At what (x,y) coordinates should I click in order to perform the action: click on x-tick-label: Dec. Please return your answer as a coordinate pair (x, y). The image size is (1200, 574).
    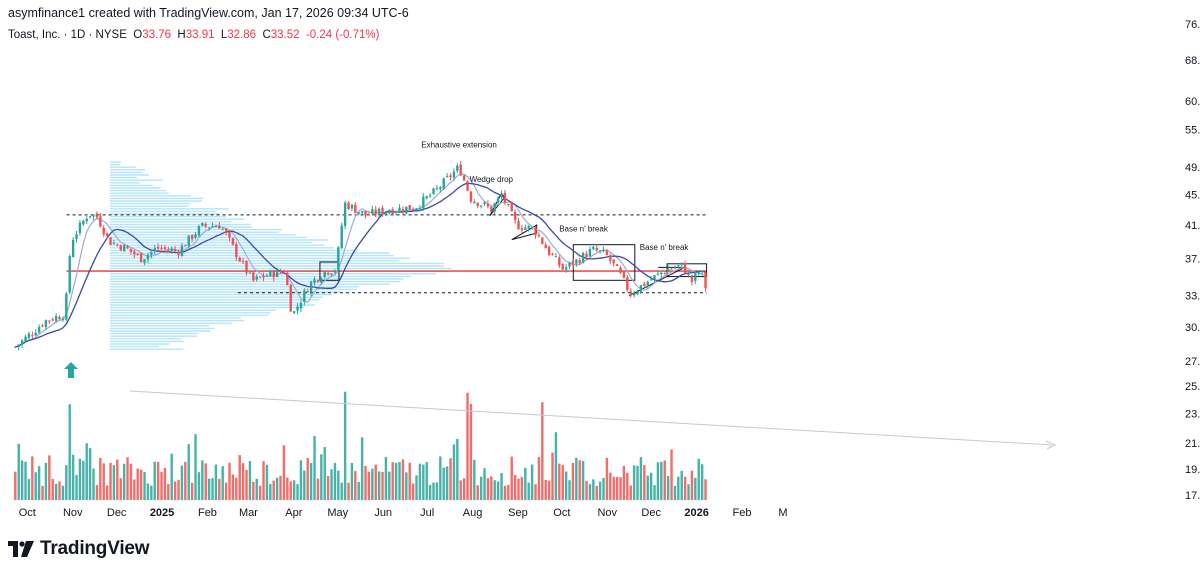
    Looking at the image, I should click on (651, 513).